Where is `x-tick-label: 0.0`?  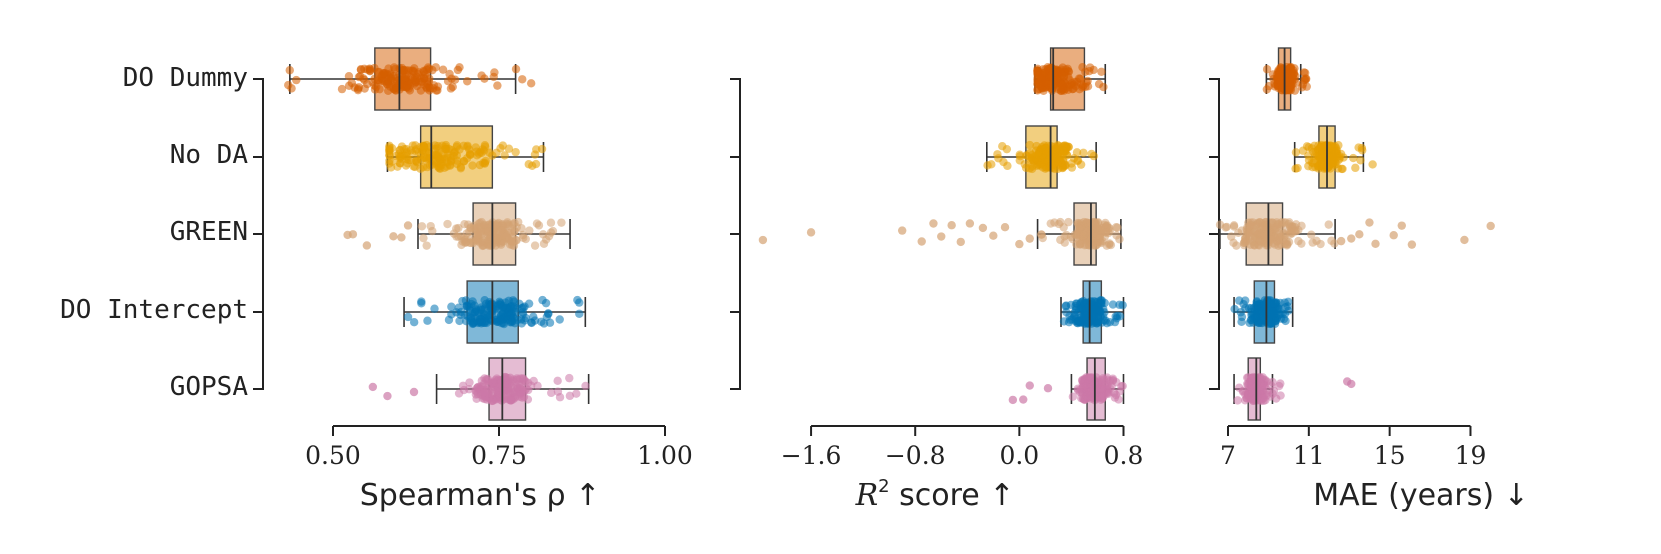 x-tick-label: 0.0 is located at coordinates (1019, 455).